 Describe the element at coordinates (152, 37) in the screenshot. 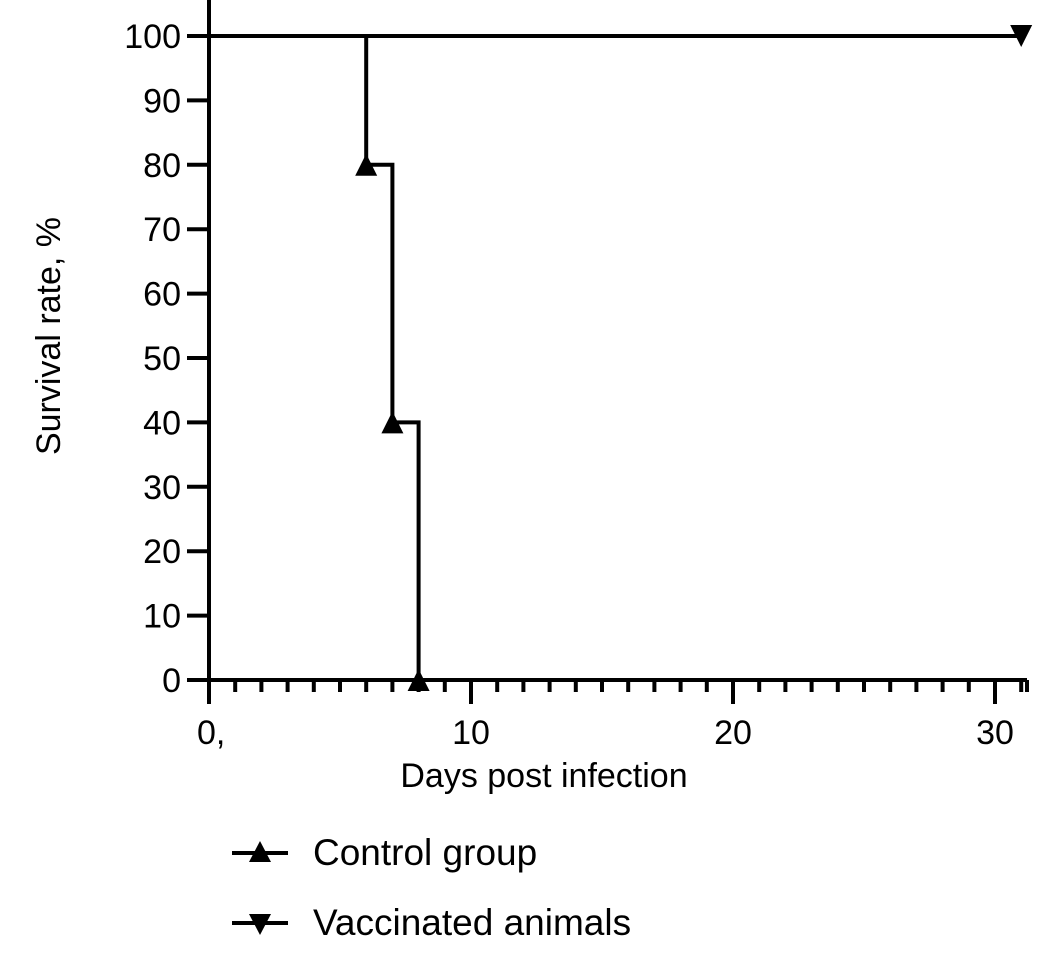

I see `y-tick-label: 100` at that location.